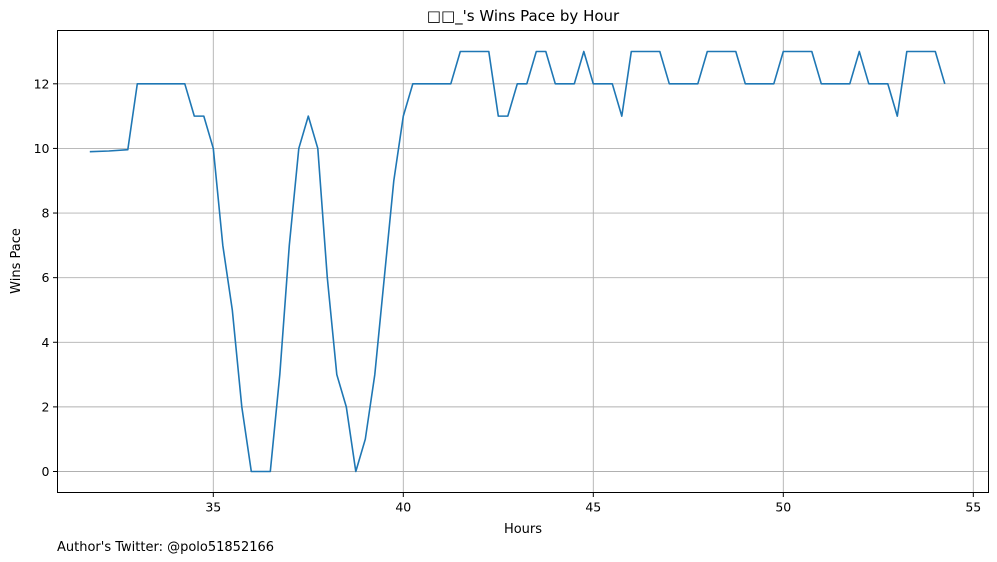 This screenshot has height=562, width=997. Describe the element at coordinates (593, 507) in the screenshot. I see `x-tick-label: 45` at that location.